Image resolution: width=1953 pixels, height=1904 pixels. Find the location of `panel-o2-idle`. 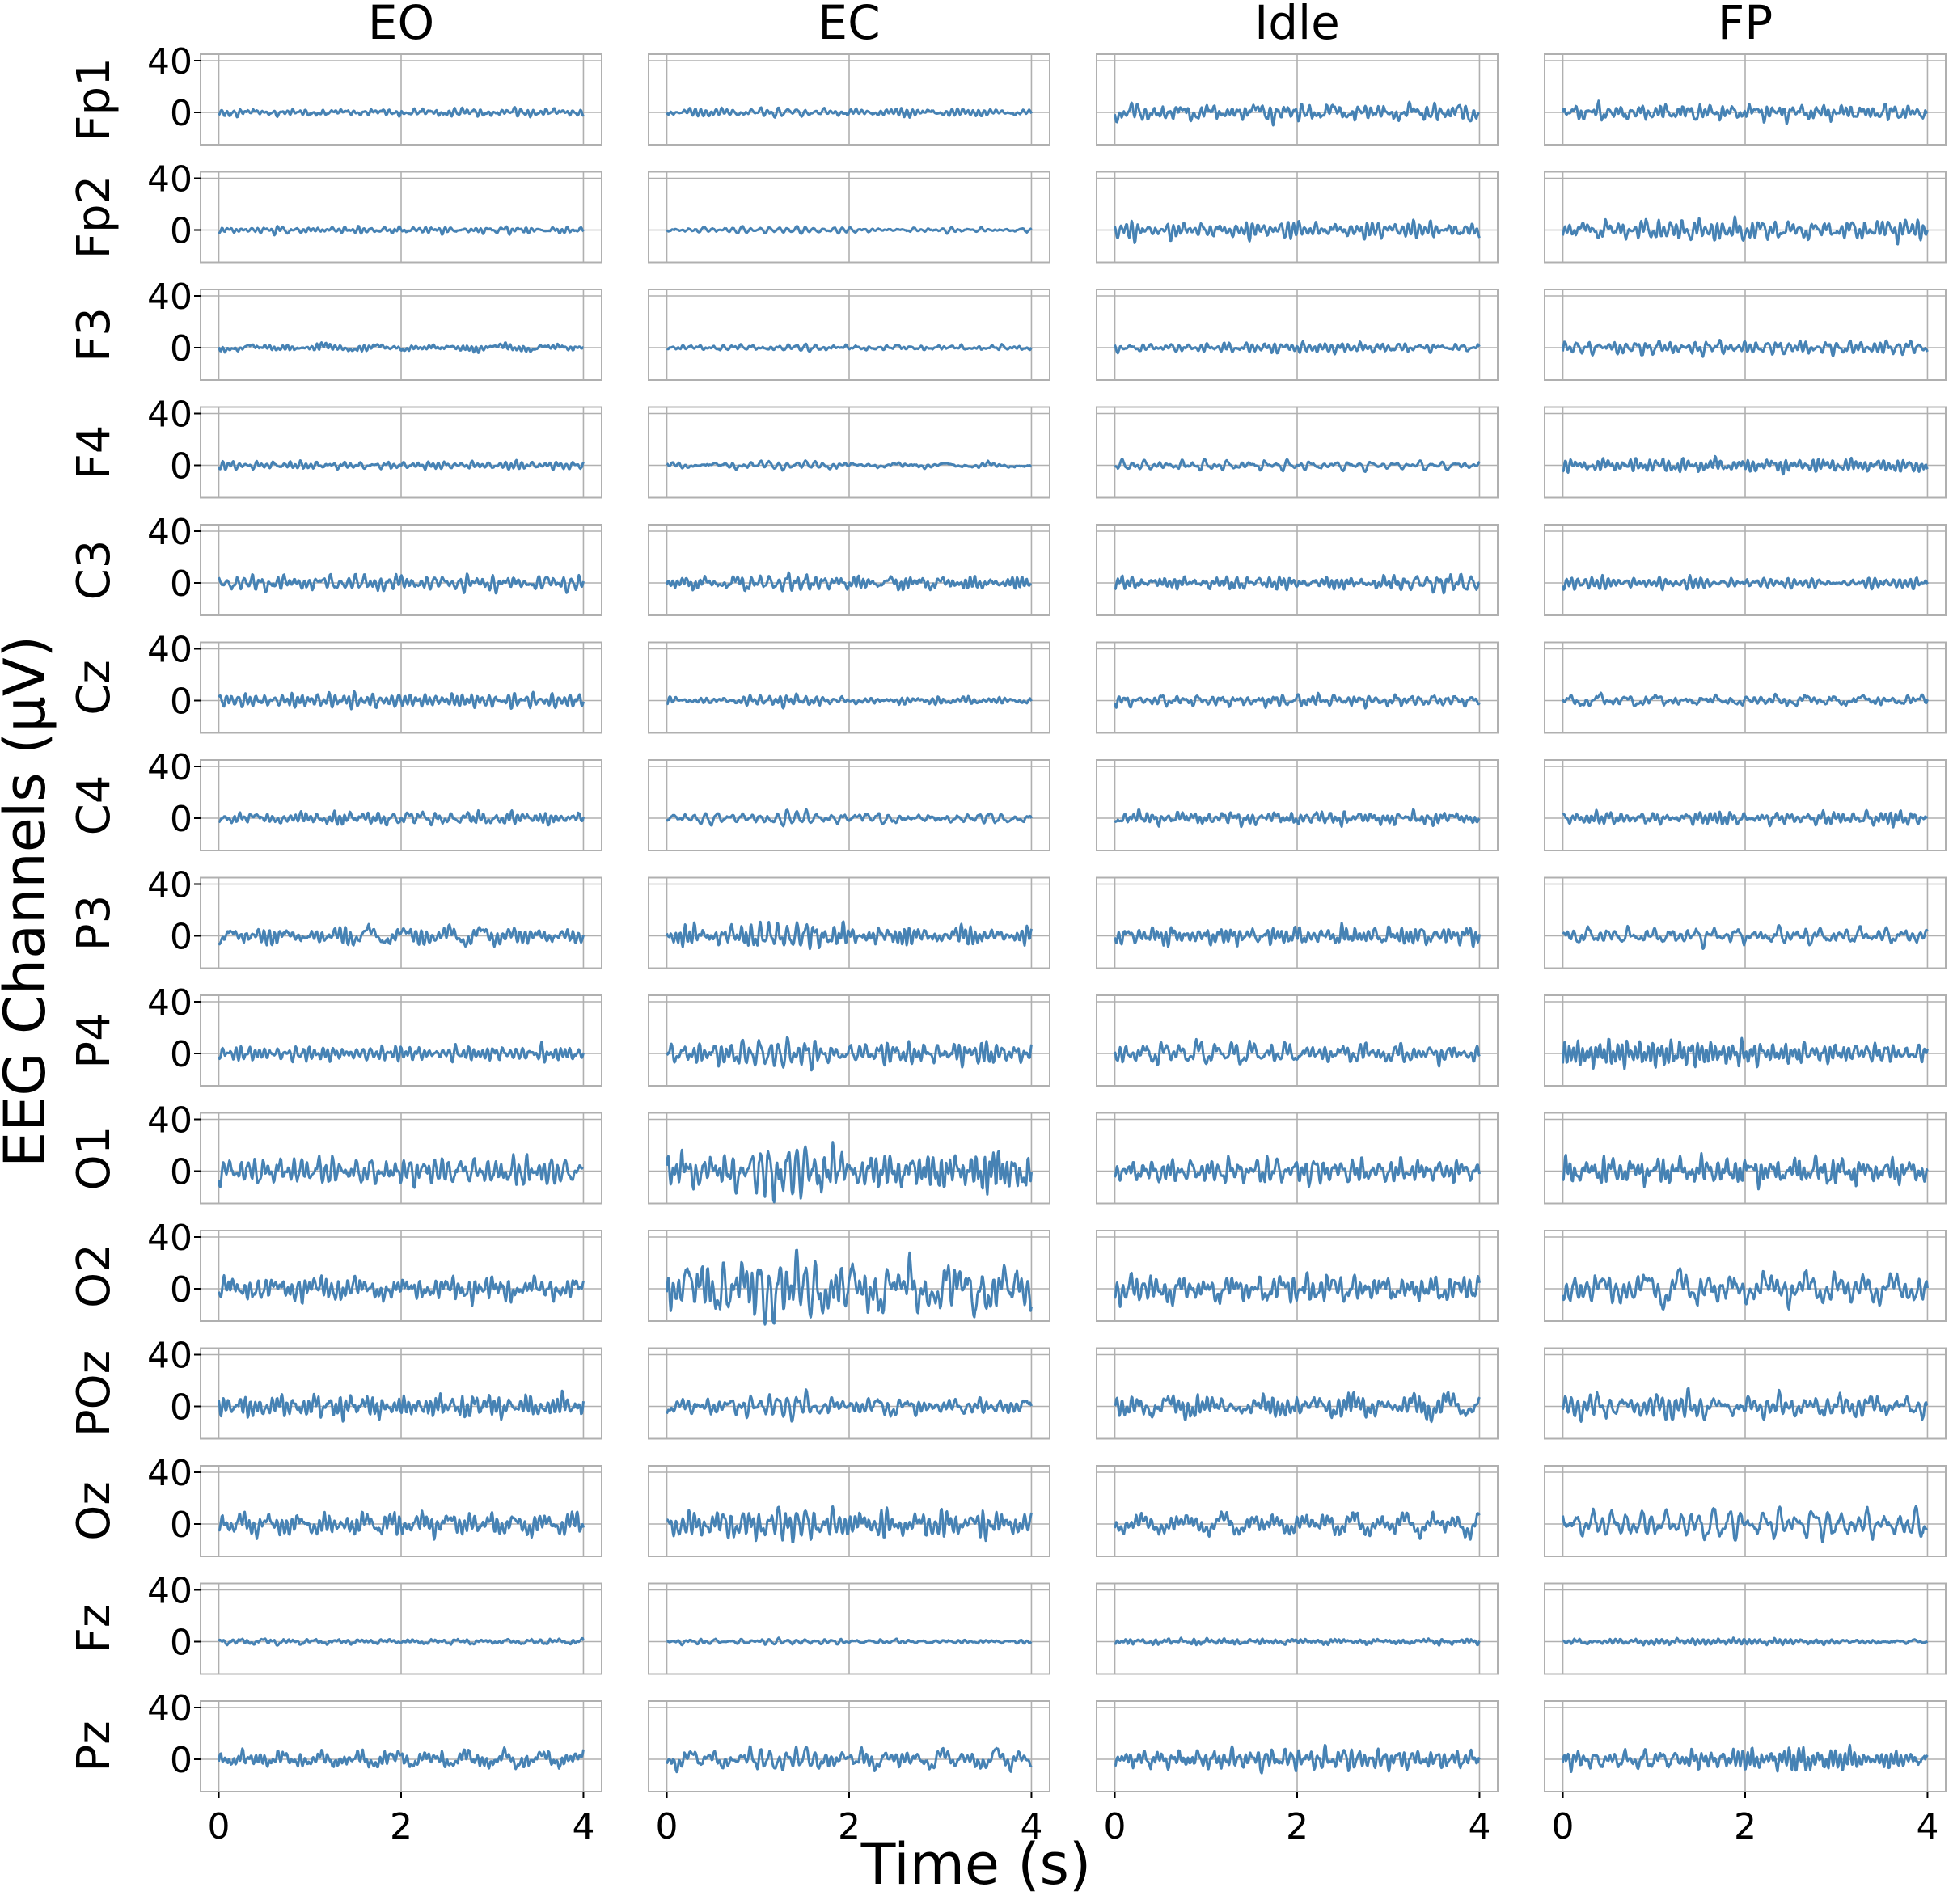

panel-o2-idle is located at coordinates (1297, 1276).